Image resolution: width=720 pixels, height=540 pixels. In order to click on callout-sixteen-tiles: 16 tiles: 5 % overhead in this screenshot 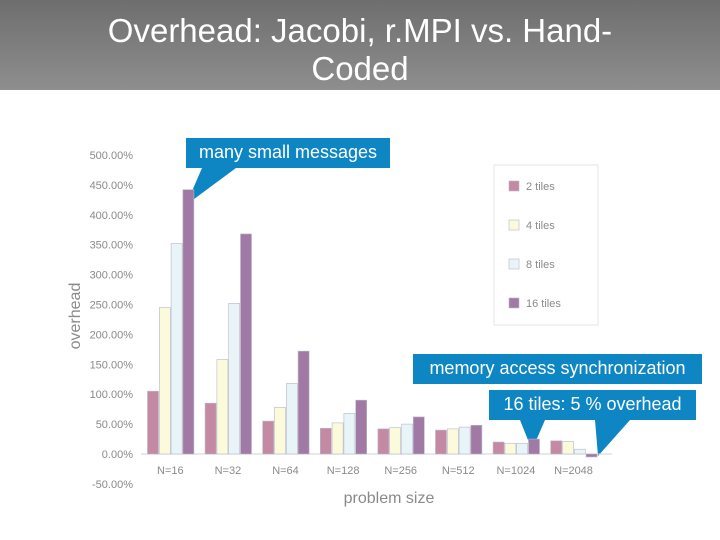, I will do `click(592, 405)`.